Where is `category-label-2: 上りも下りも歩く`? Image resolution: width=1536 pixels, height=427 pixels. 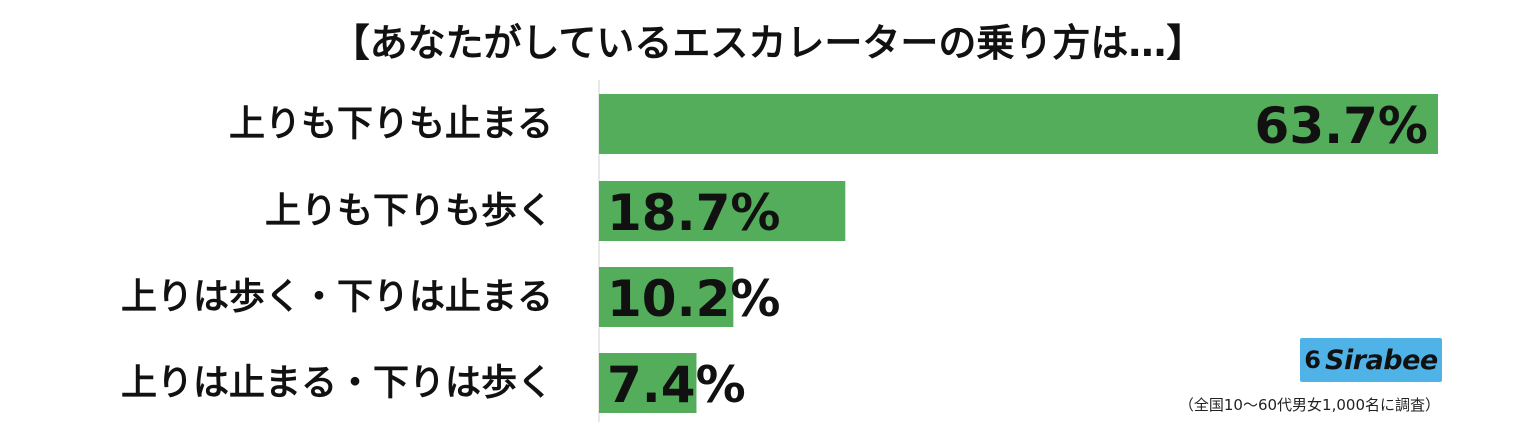
category-label-2: 上りも下りも歩く is located at coordinates (409, 211).